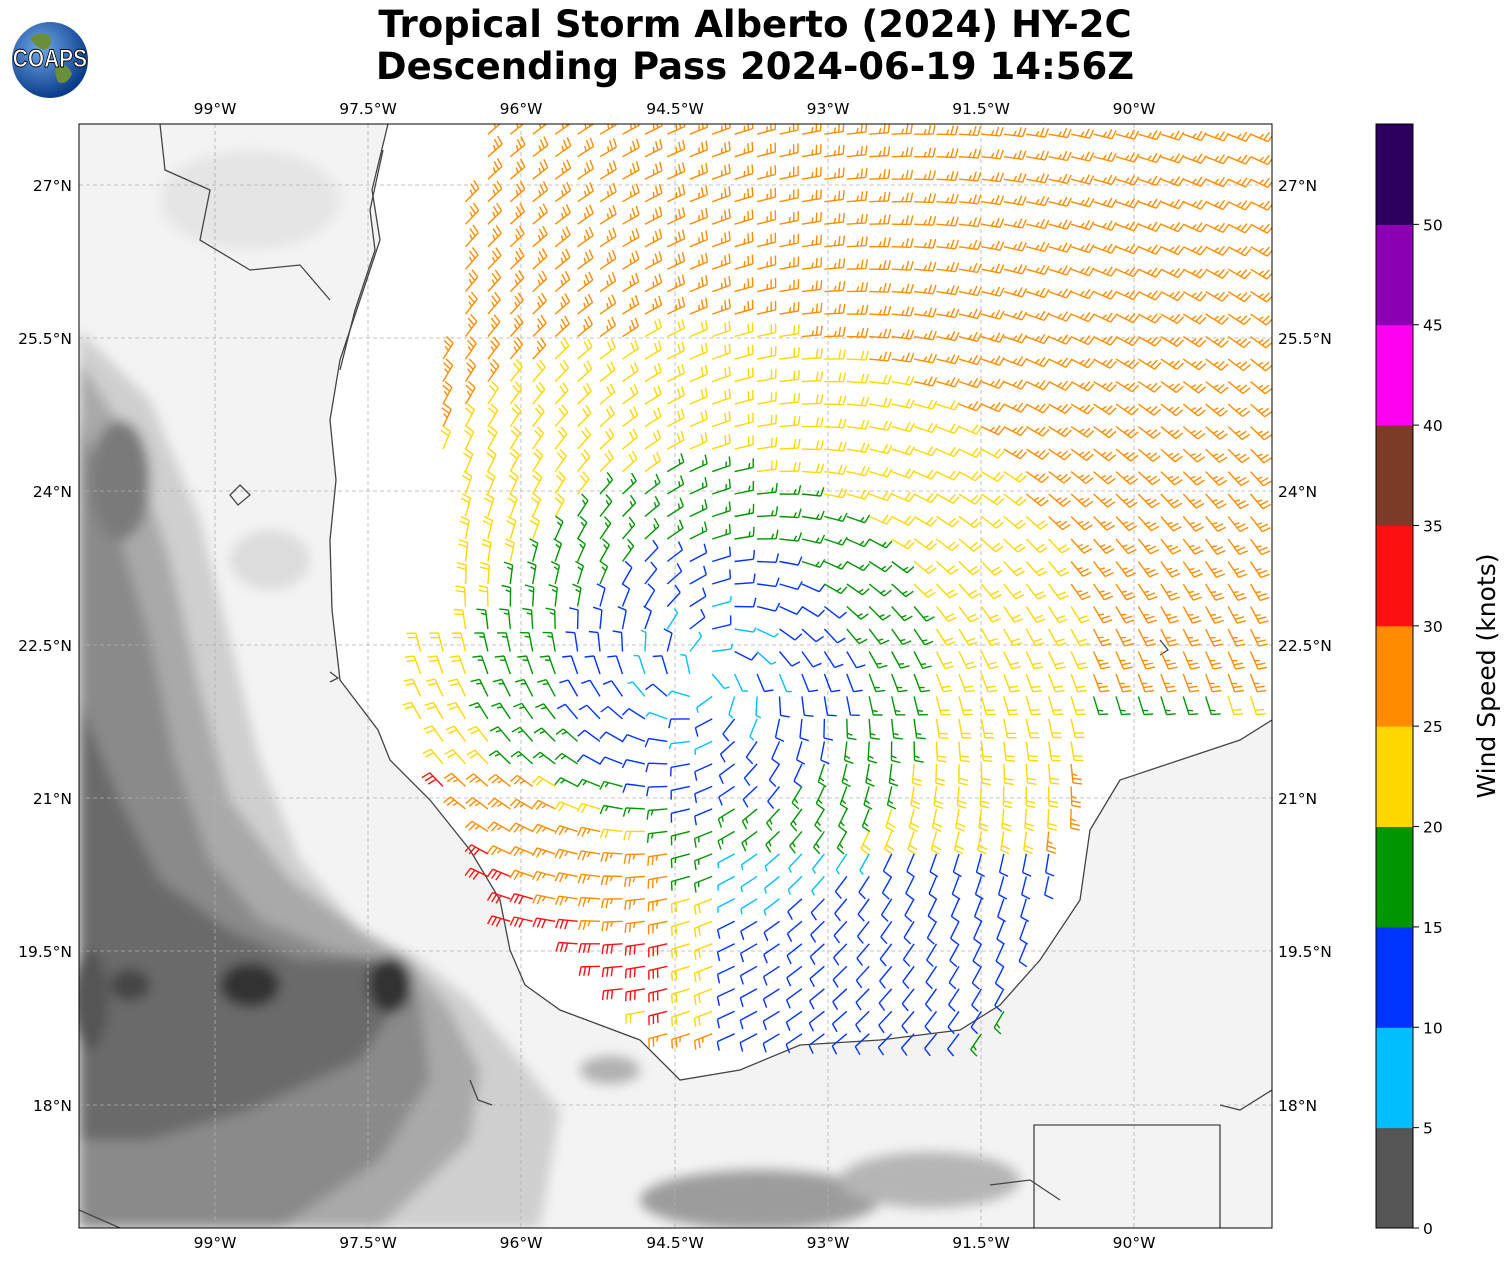 Image resolution: width=1512 pixels, height=1264 pixels. I want to click on x-tick-label: 96°W, so click(521, 1243).